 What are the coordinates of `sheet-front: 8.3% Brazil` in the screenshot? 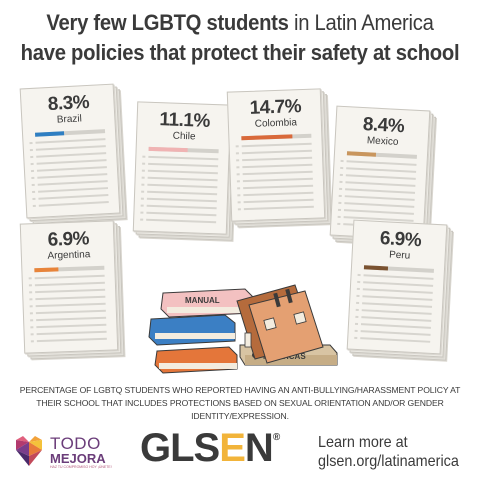 It's located at (70, 151).